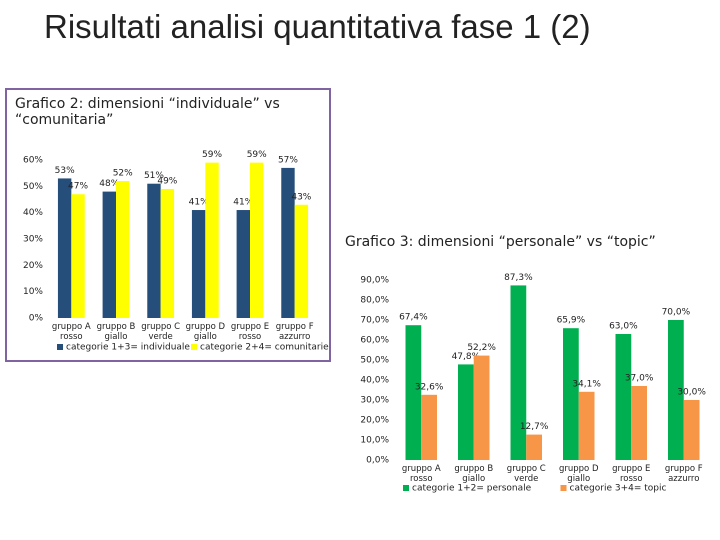 The image size is (720, 540). What do you see at coordinates (33, 213) in the screenshot?
I see `y-tick-label: 40%` at bounding box center [33, 213].